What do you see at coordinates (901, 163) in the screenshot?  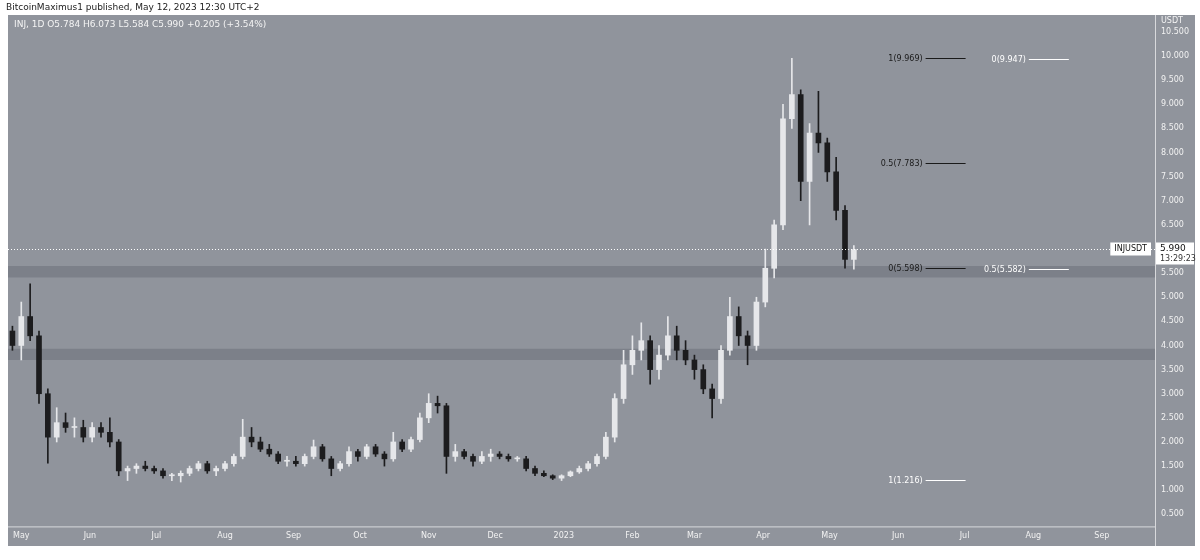 I see `ref-line-label: 0.5(7.783)` at bounding box center [901, 163].